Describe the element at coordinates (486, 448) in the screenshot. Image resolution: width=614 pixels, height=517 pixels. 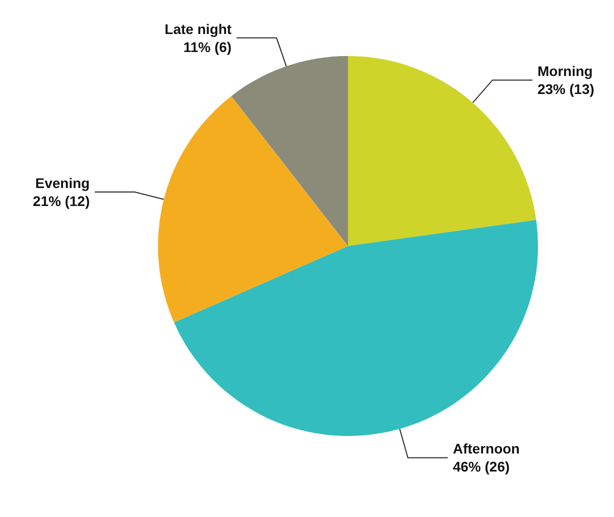
I see `slice-label: Afternoon` at that location.